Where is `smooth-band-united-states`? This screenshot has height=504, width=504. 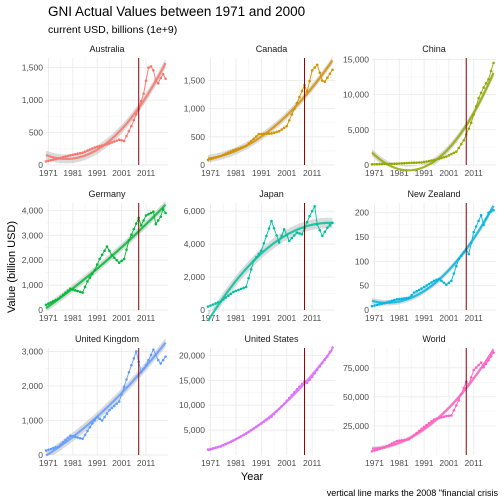
smooth-band-united-states is located at coordinates (270, 399).